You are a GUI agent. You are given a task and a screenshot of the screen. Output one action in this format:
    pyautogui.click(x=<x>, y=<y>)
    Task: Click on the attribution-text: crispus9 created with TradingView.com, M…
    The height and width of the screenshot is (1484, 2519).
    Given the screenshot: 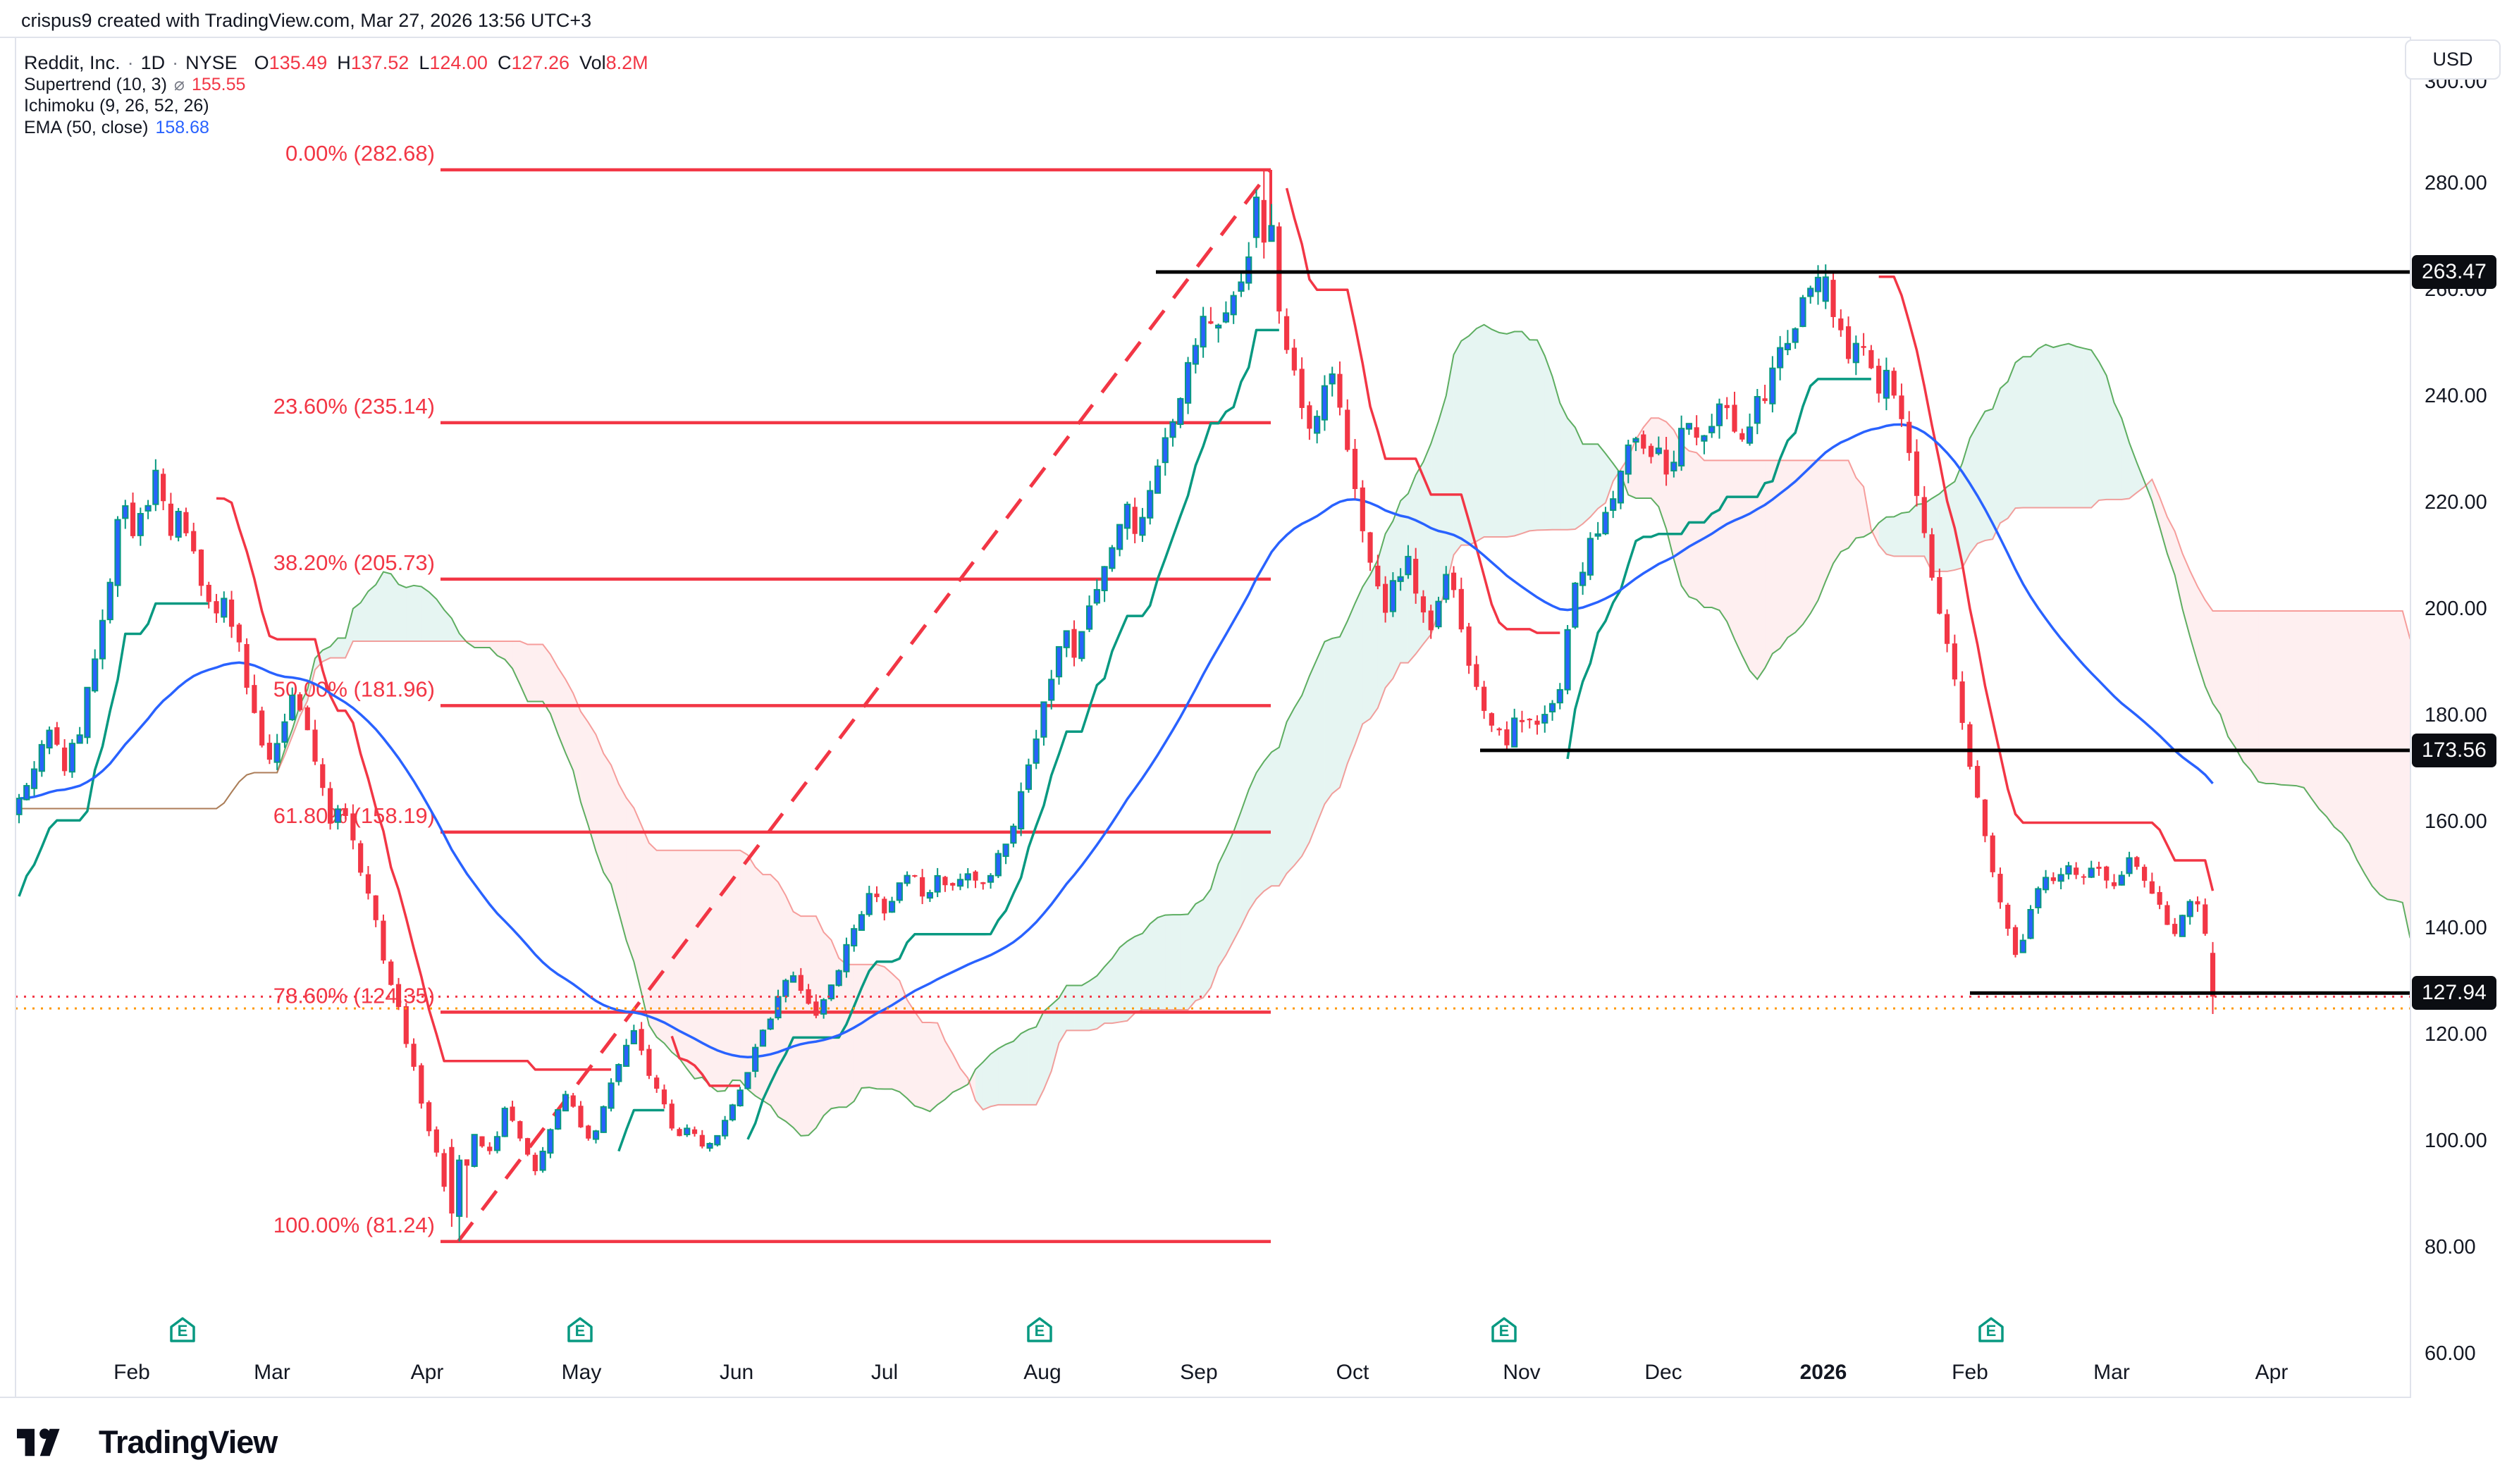 What is the action you would take?
    pyautogui.click(x=306, y=20)
    